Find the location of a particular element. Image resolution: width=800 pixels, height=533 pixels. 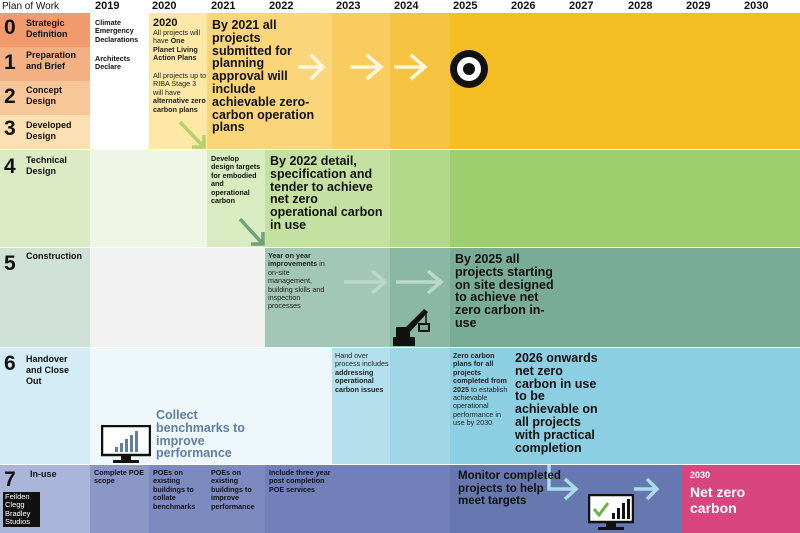

band-stage4-2021 is located at coordinates (236, 199).